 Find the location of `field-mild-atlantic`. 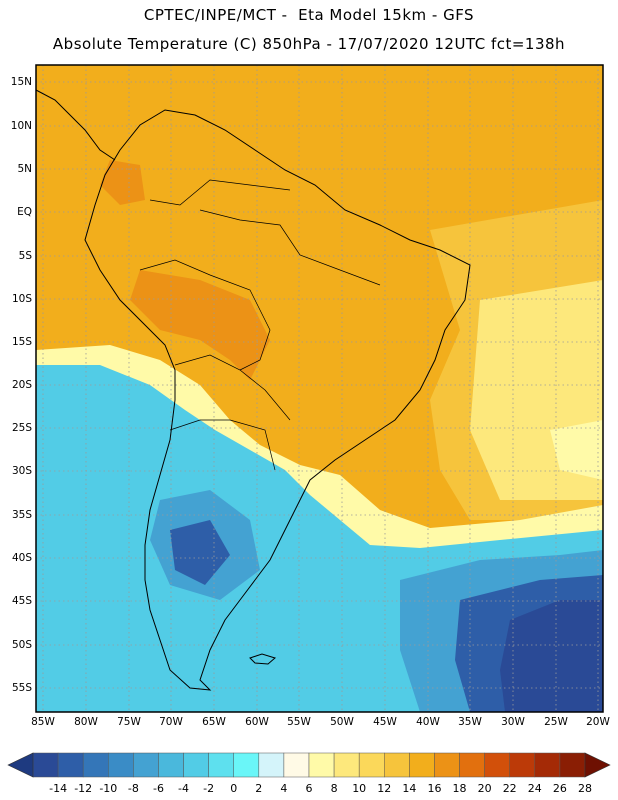

field-mild-atlantic is located at coordinates (576, 450).